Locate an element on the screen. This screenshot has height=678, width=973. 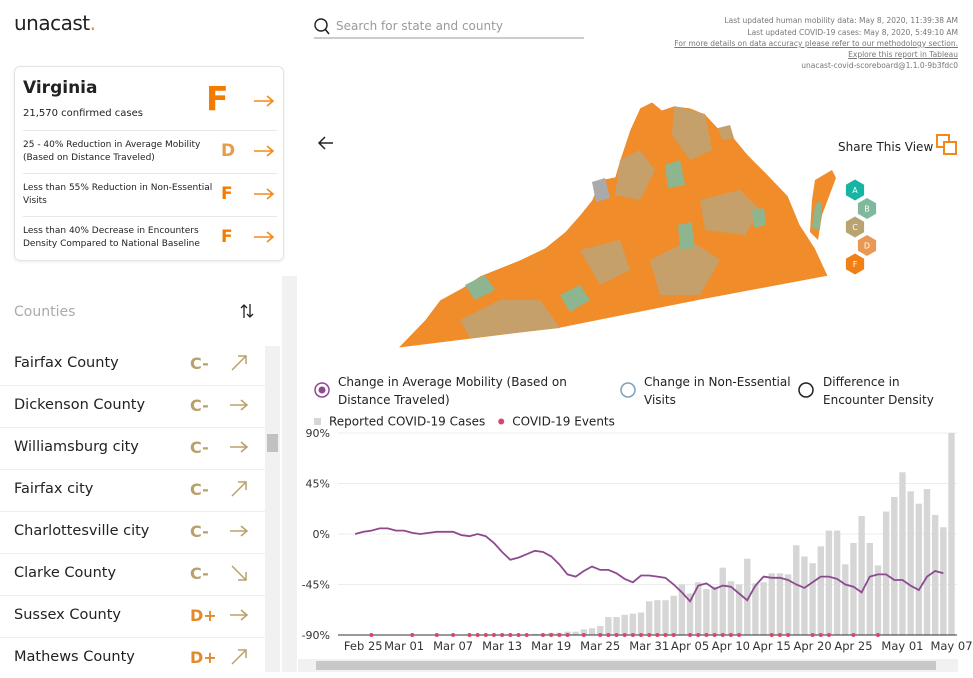
tableau-link: Explore this report in Tableau is located at coordinates (903, 54).